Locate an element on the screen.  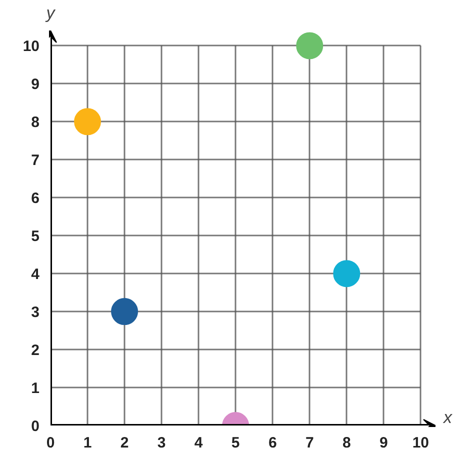
y-tick-label: 0 is located at coordinates (35, 426).